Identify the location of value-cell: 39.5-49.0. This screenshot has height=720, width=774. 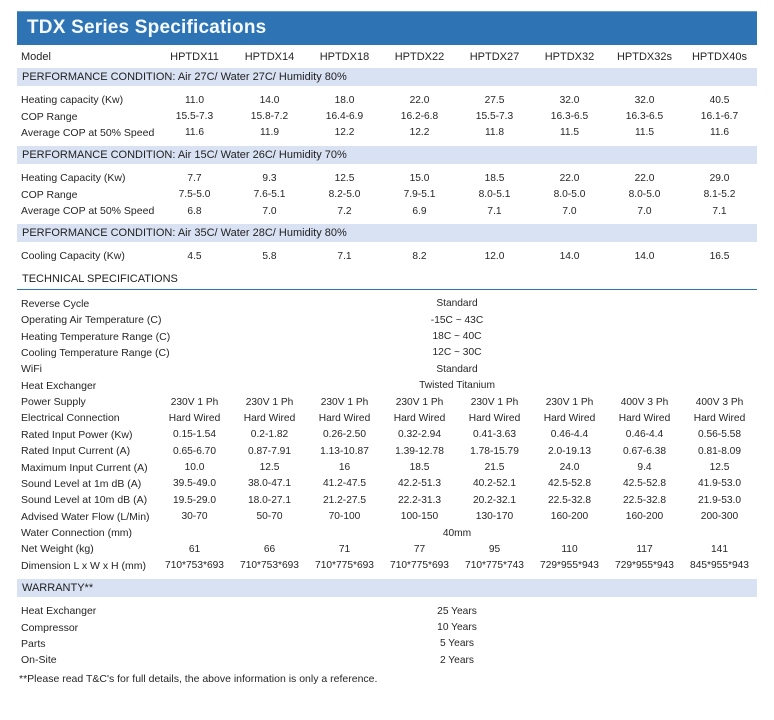
(194, 484).